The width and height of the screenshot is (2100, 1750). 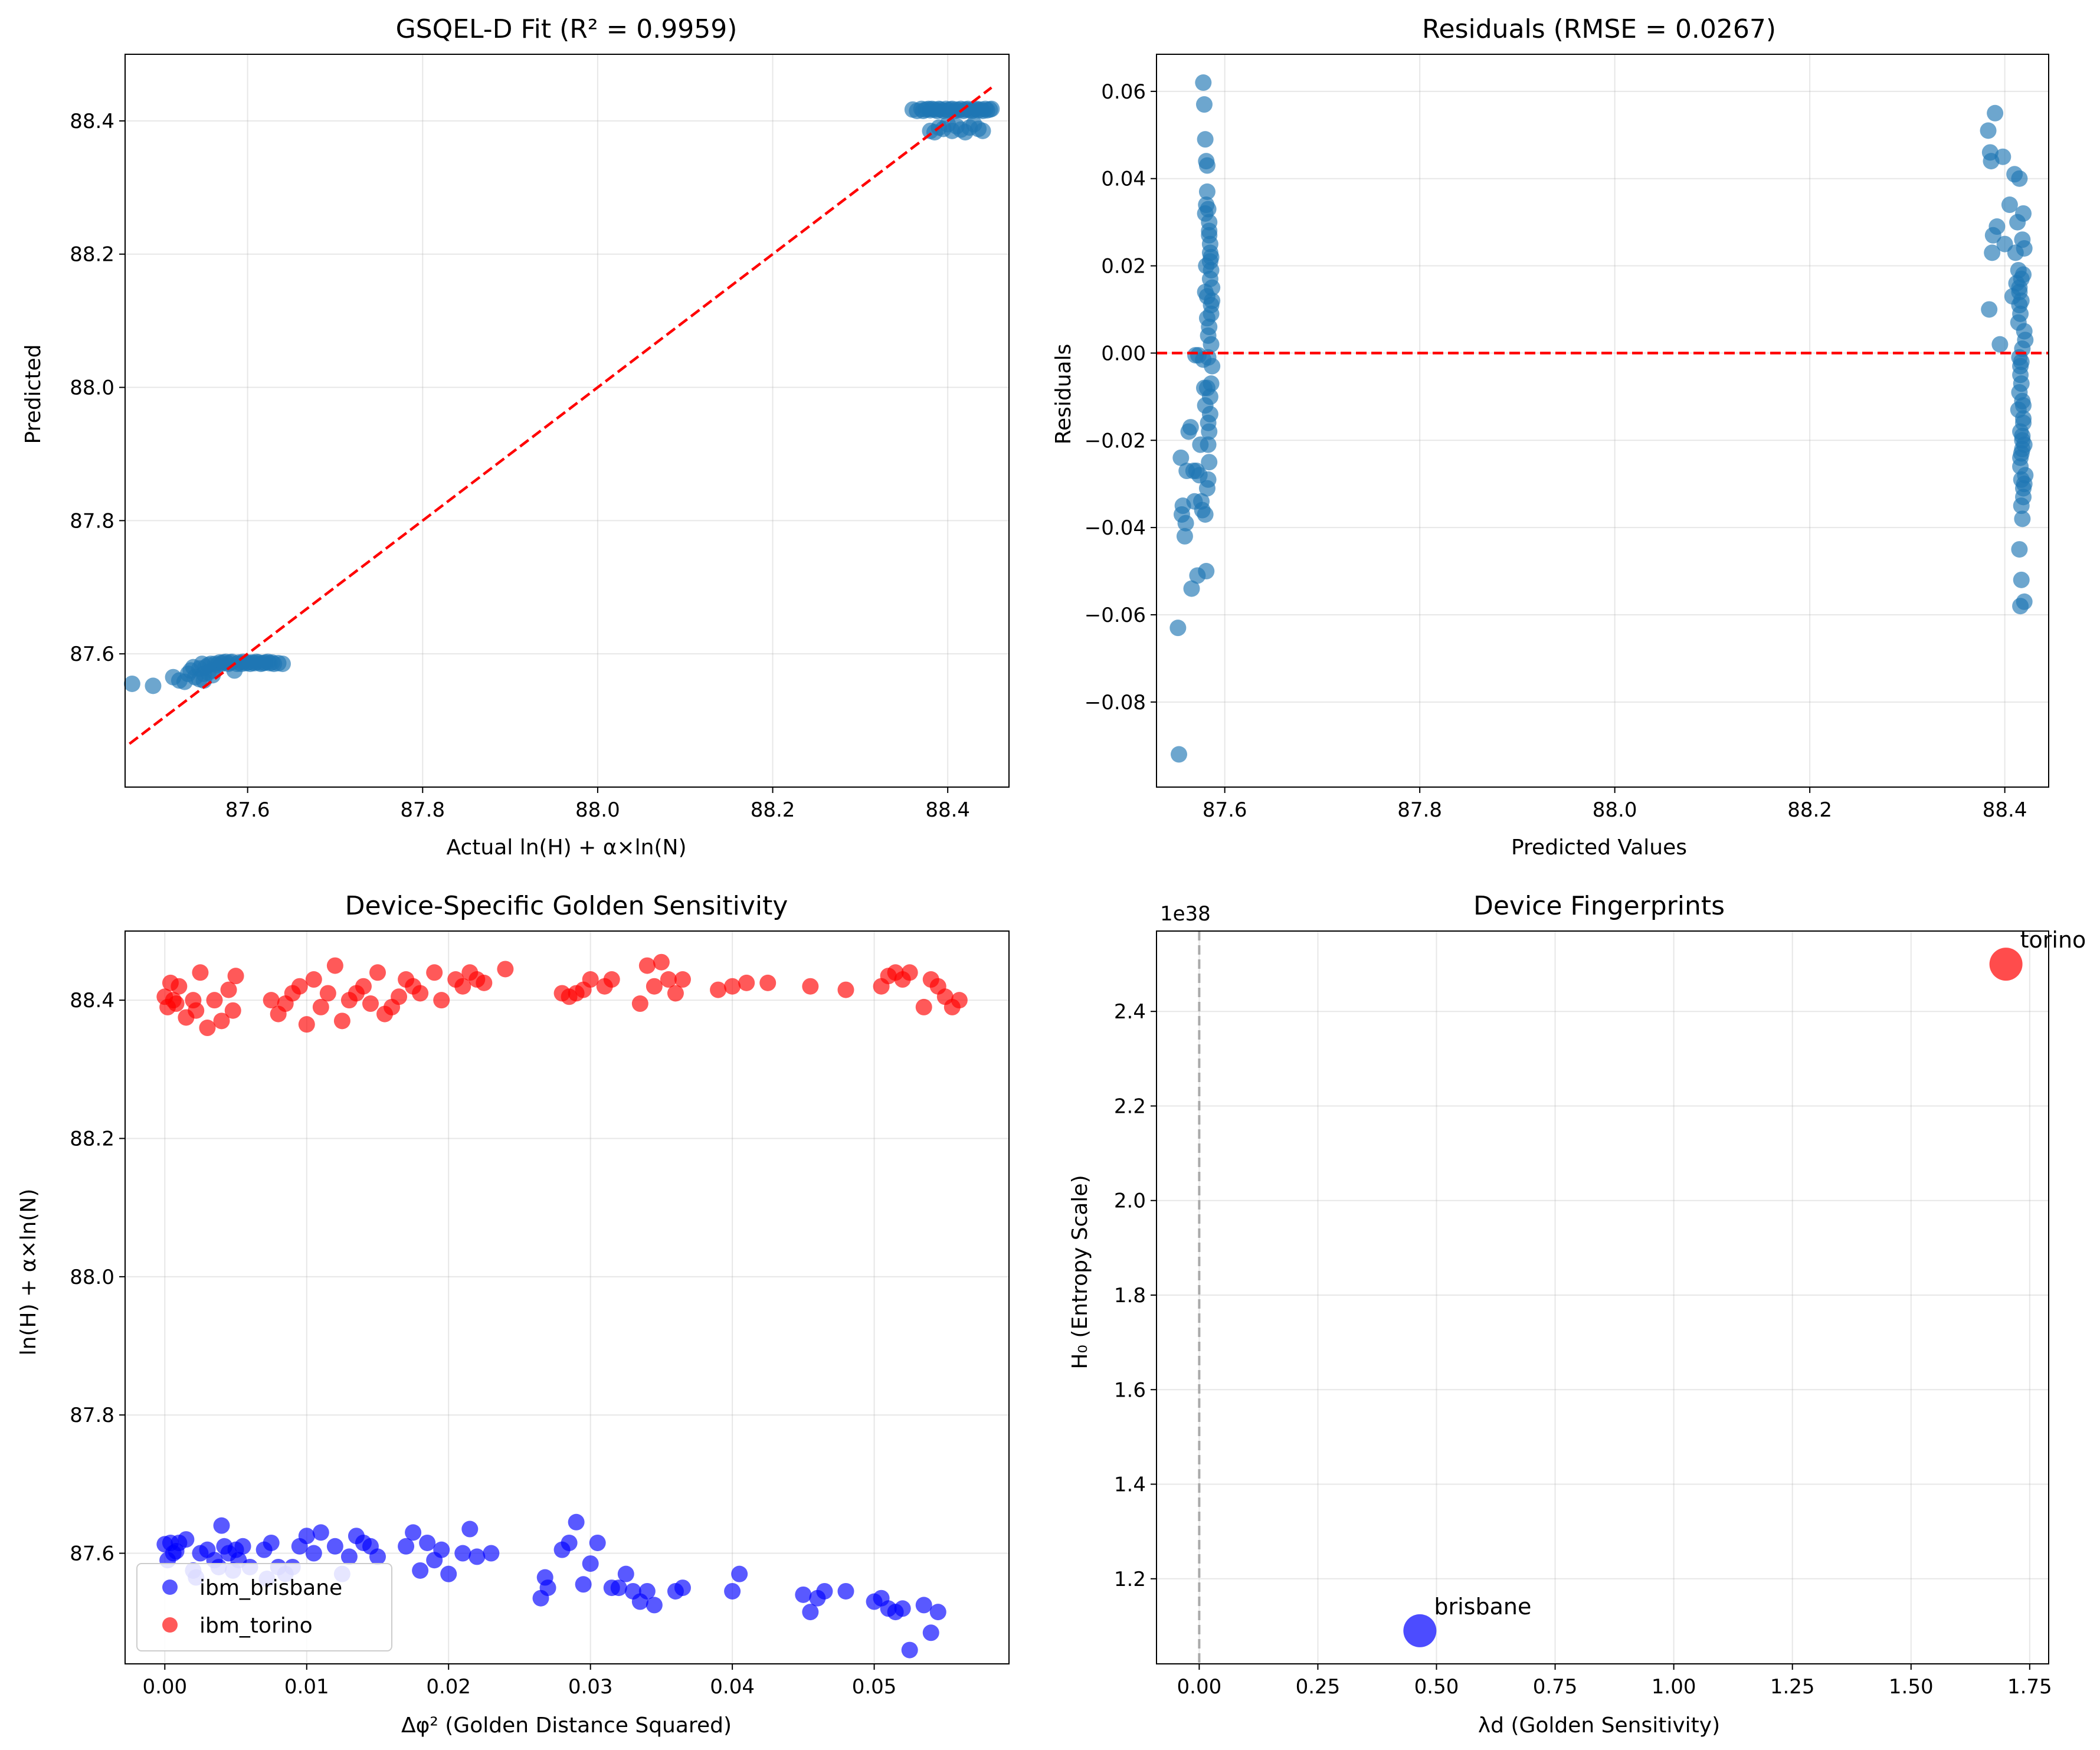 I want to click on x-tick-label: 0.75, so click(x=1555, y=1687).